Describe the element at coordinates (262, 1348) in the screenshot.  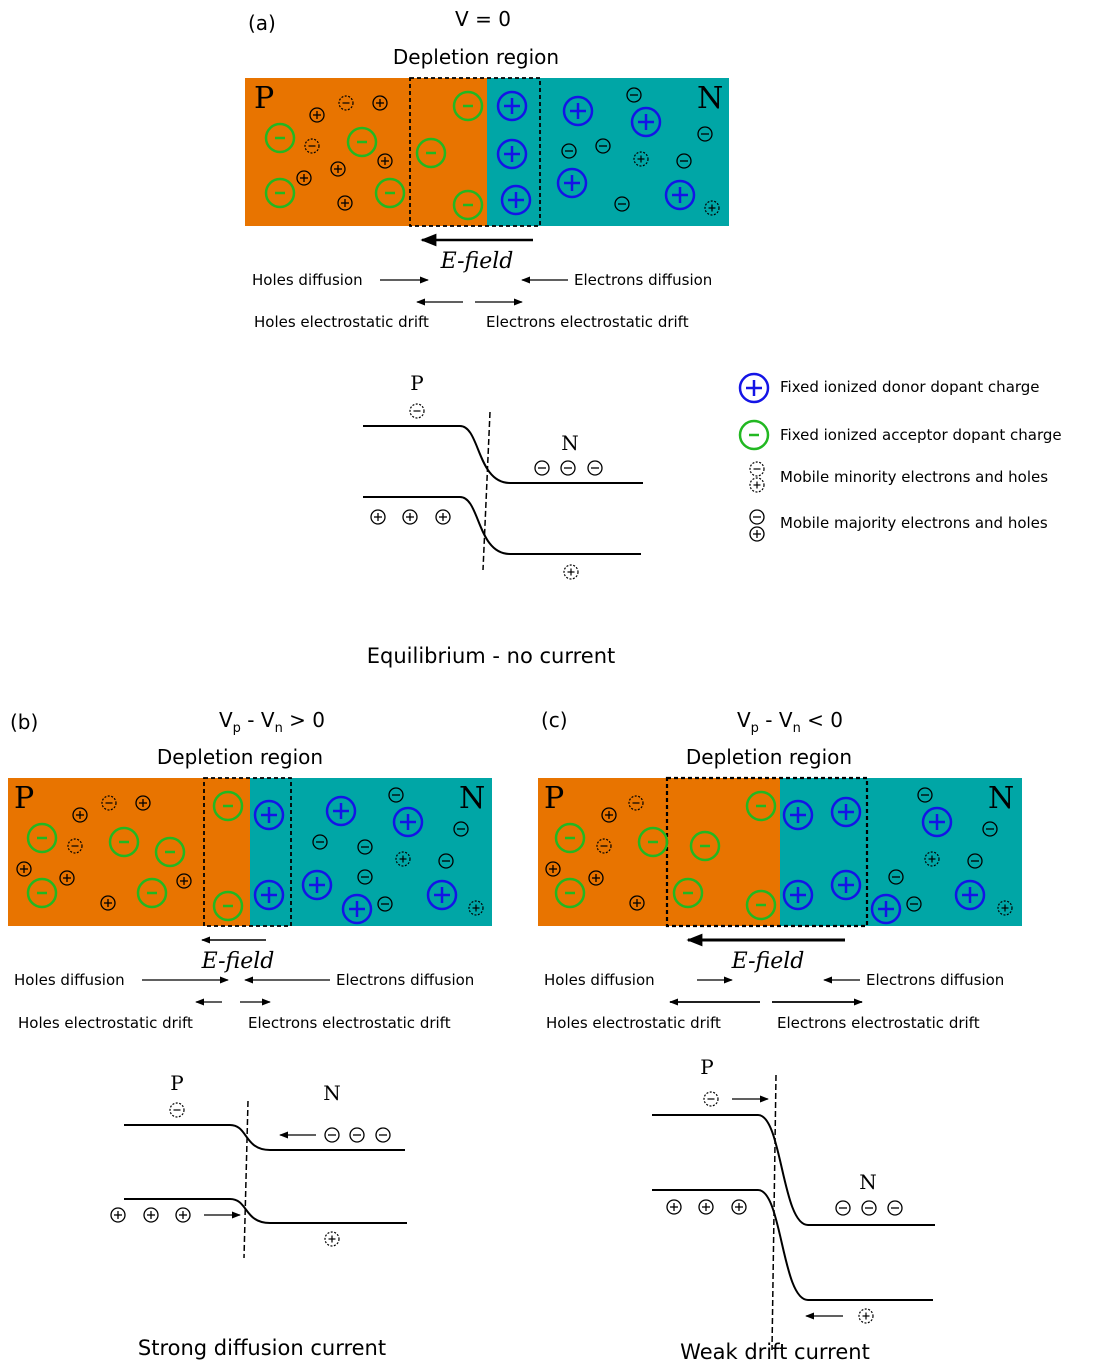
I see `panel-b-caption: Strong diffusion current` at that location.